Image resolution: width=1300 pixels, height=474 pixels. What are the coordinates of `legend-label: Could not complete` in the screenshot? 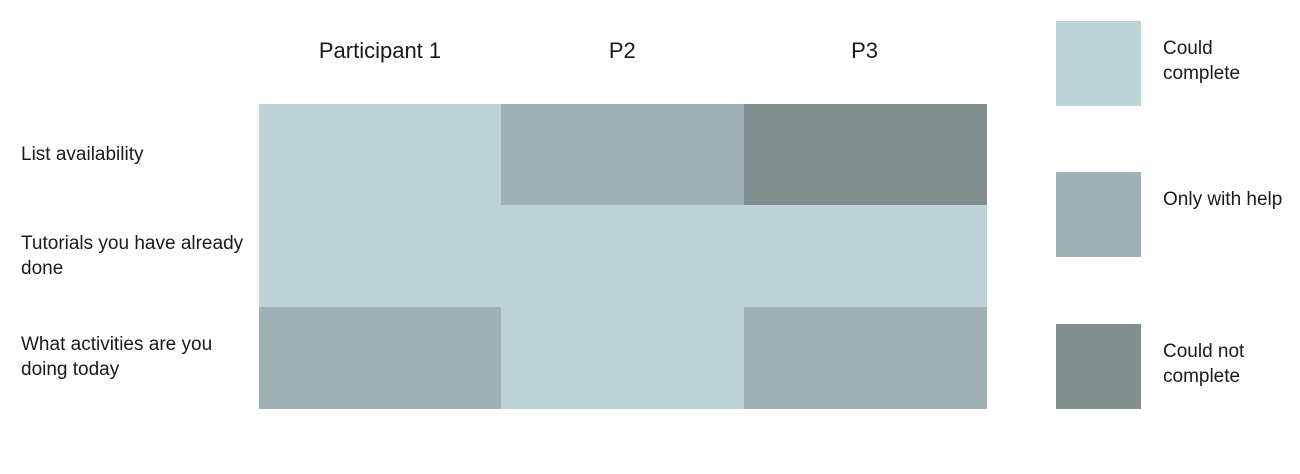 It's located at (1204, 364).